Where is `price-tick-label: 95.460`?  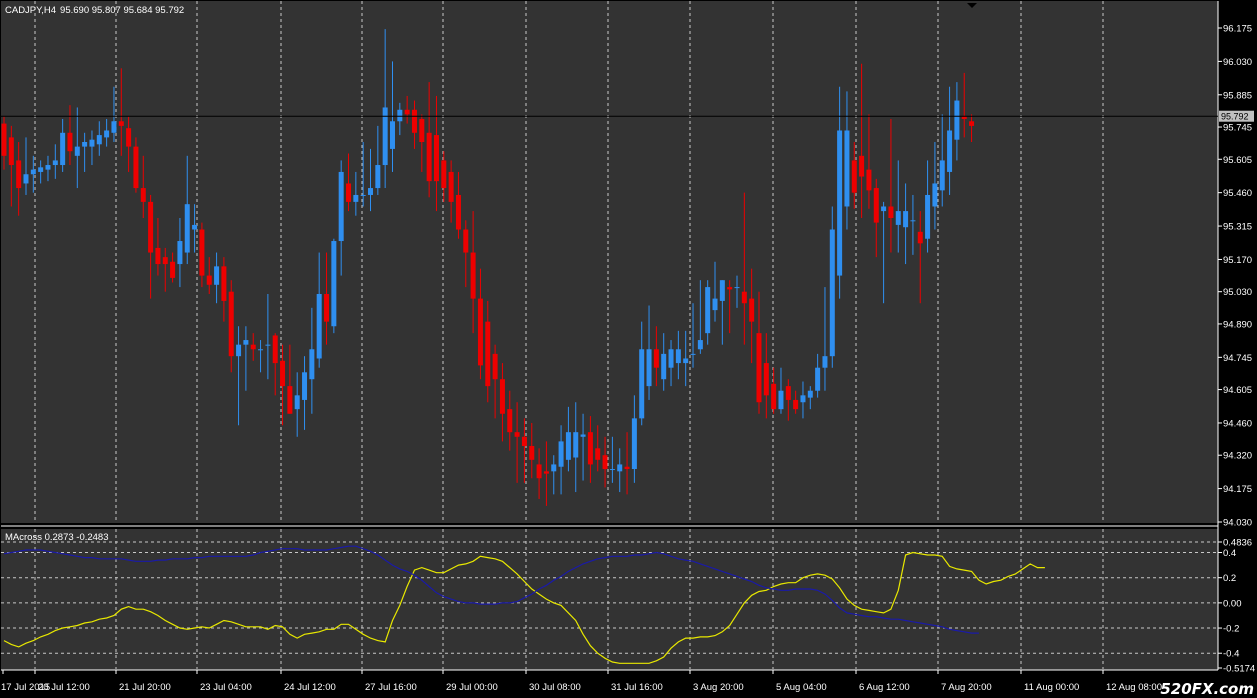 price-tick-label: 95.460 is located at coordinates (1237, 193).